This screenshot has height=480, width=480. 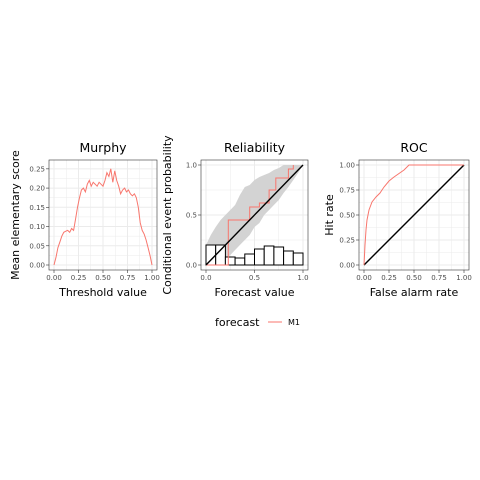 What do you see at coordinates (167, 215) in the screenshot?
I see `y-axis-label: Conditional event probability` at bounding box center [167, 215].